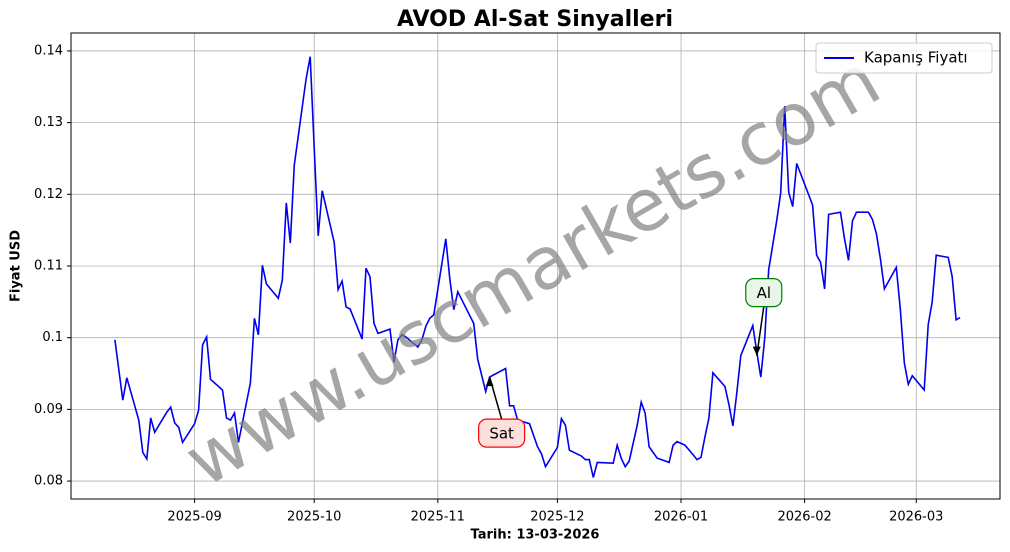  I want to click on x-tick-label: 2025-11, so click(438, 517).